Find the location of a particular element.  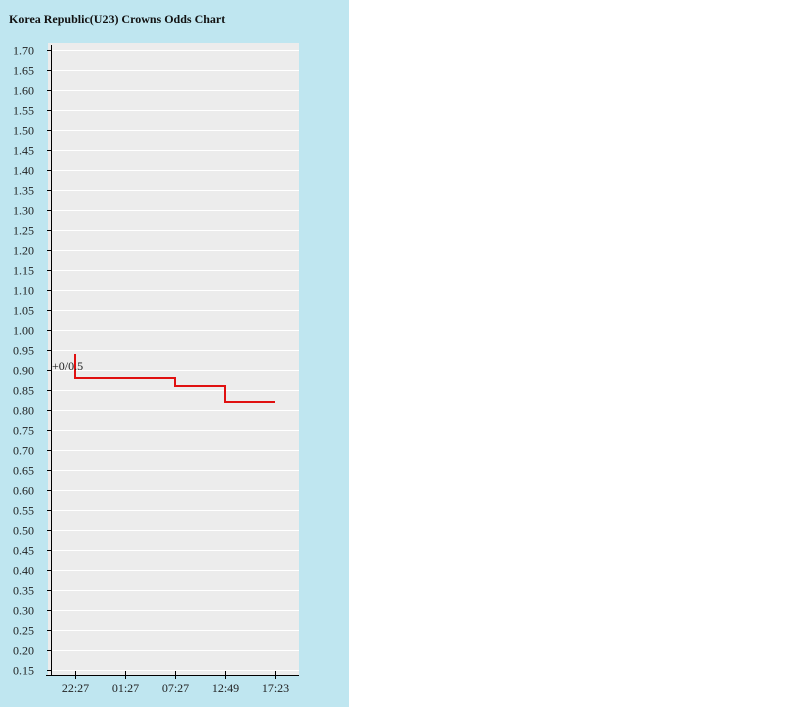

y-tick-label: 1.35 is located at coordinates (23, 191).